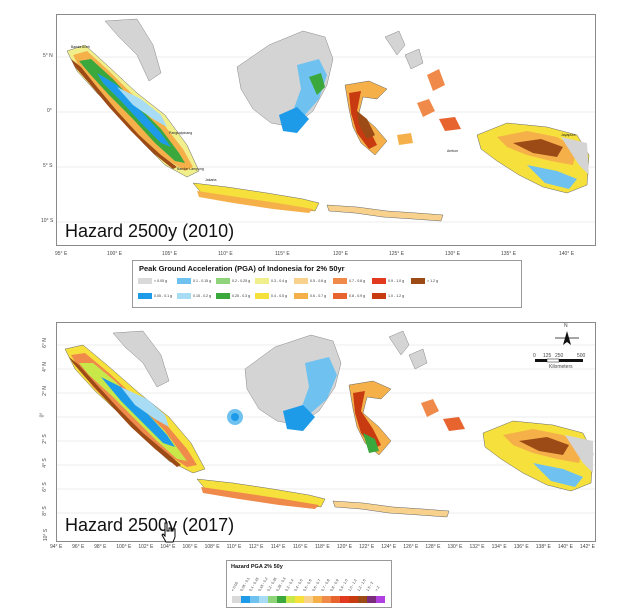 The width and height of the screenshot is (640, 615). I want to click on islands-nusa-tenggara, so click(385, 213).